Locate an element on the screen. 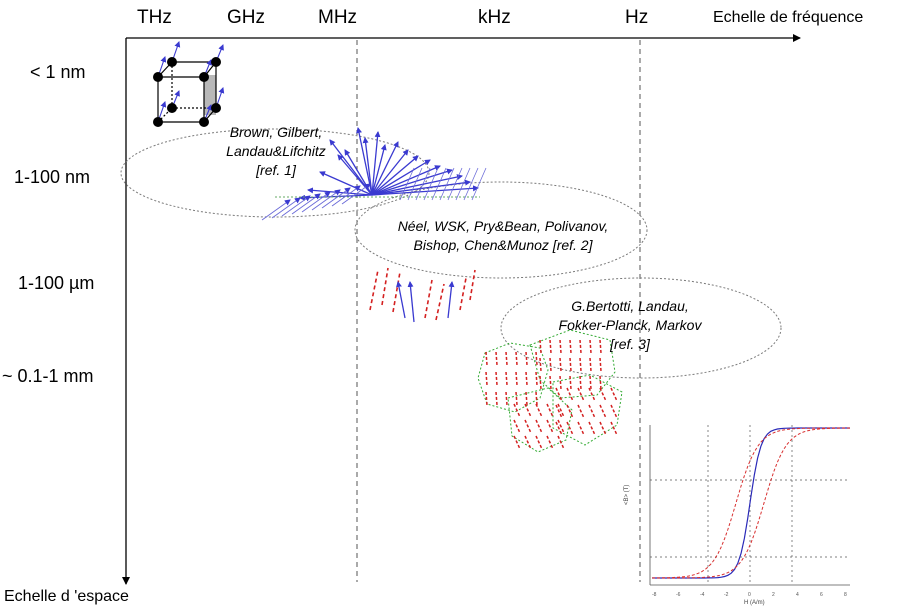 The image size is (912, 608). space-axis-label: Echelle d 'espace is located at coordinates (66, 596).